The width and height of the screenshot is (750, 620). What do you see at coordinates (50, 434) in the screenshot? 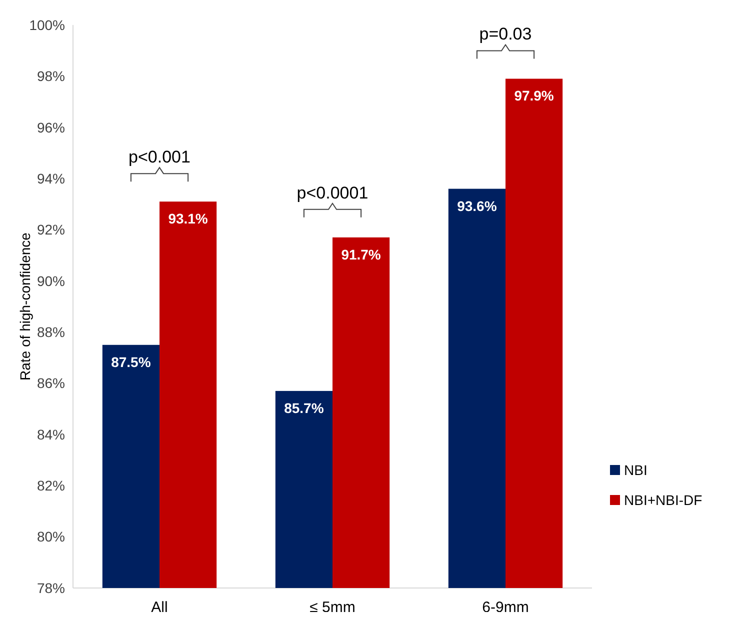
I see `y-tick-label: 84%` at bounding box center [50, 434].